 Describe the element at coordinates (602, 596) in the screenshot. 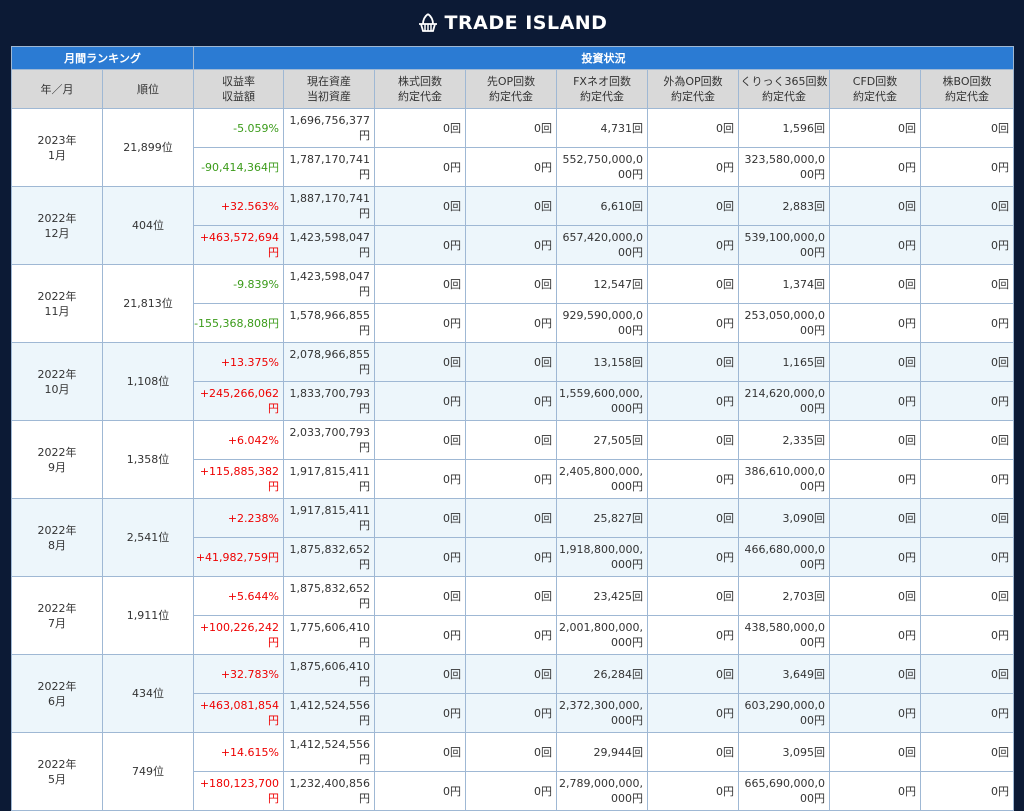

I see `fx-neo-count-cell: 23,425回` at that location.